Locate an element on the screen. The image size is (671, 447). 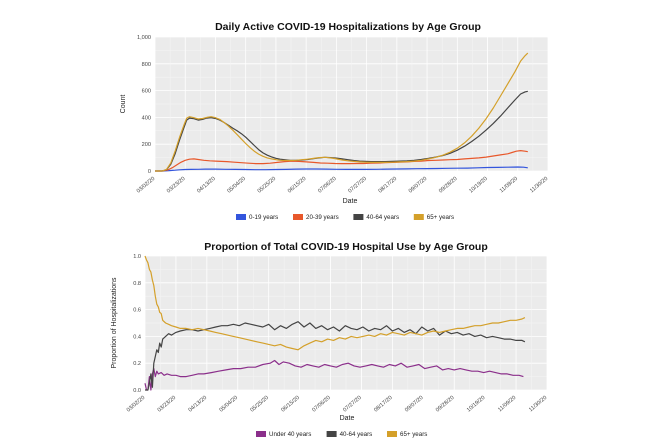
bottom-chart-legend: Under 40 years 40-64 years 65+ years is located at coordinates (341, 434).